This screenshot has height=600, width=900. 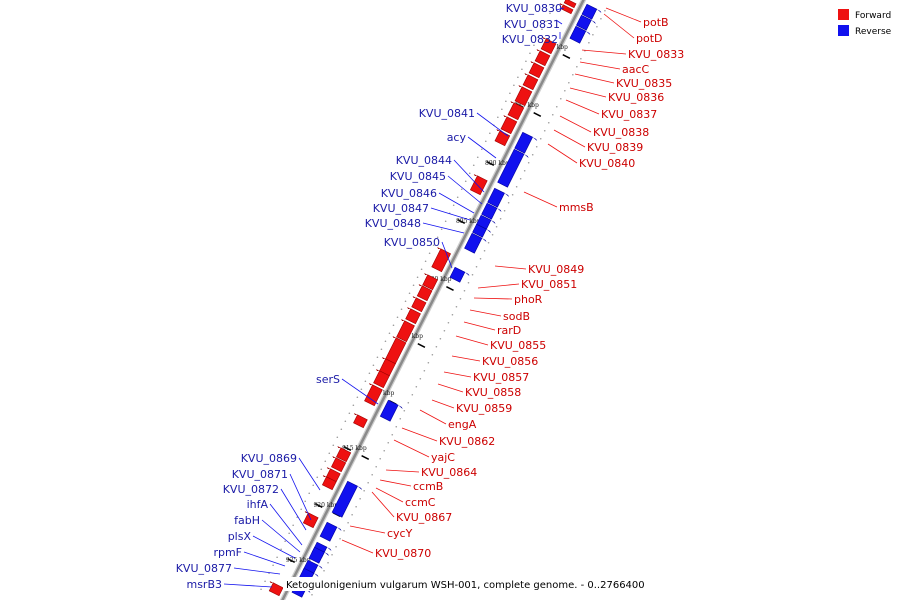 What do you see at coordinates (418, 176) in the screenshot?
I see `reverse-gene-label: KVU_0845` at bounding box center [418, 176].